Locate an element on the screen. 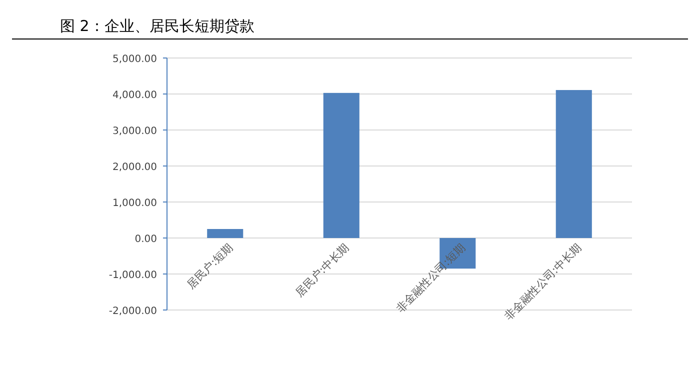 The width and height of the screenshot is (700, 383). chart-title: 图 2：企业、居民长短期贷款 is located at coordinates (157, 26).